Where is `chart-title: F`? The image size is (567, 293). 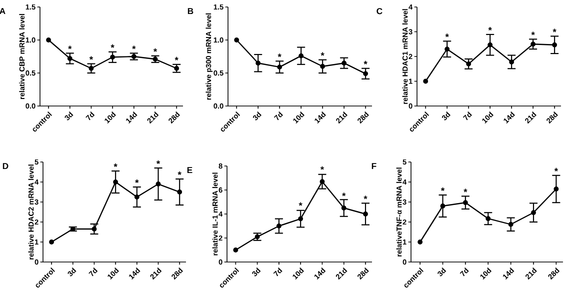 chart-title: F is located at coordinates (374, 166).